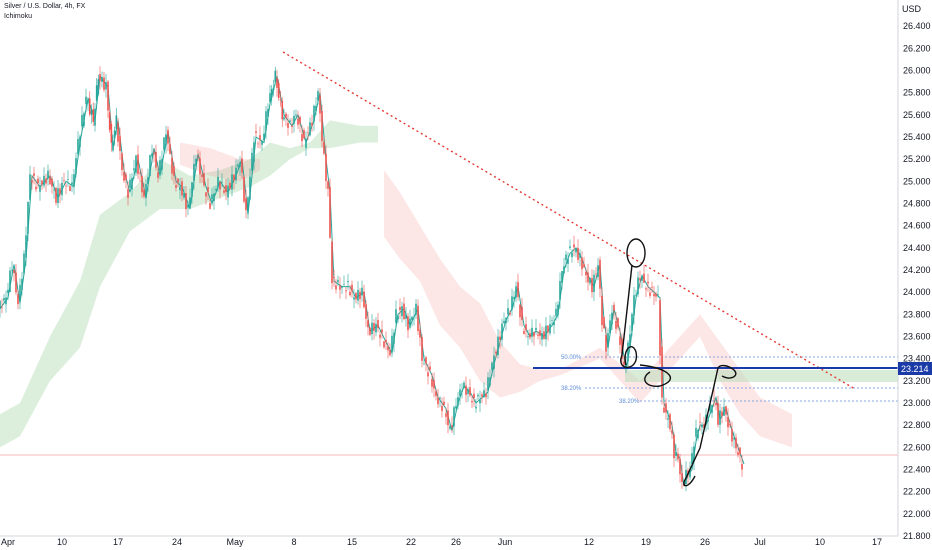 The width and height of the screenshot is (932, 550). I want to click on time-axis: Apr 10 17 24 May 8 15 22 26 Jun 12 19 26 Jul 10 17, so click(449, 541).